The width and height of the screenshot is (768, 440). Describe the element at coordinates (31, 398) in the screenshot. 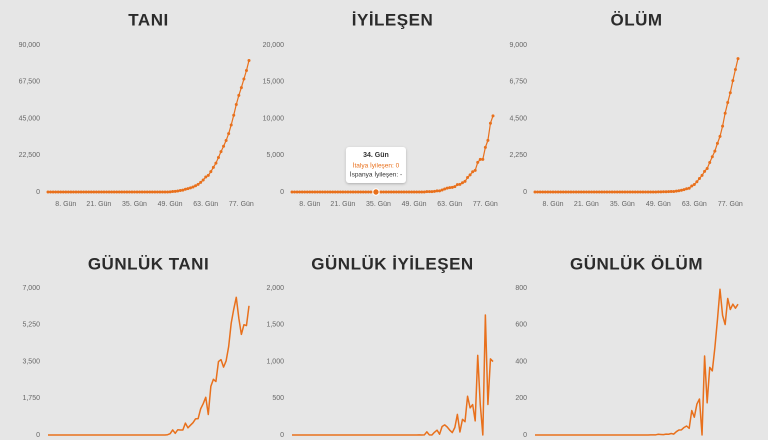

I see `y-tick-label: 1,750` at that location.